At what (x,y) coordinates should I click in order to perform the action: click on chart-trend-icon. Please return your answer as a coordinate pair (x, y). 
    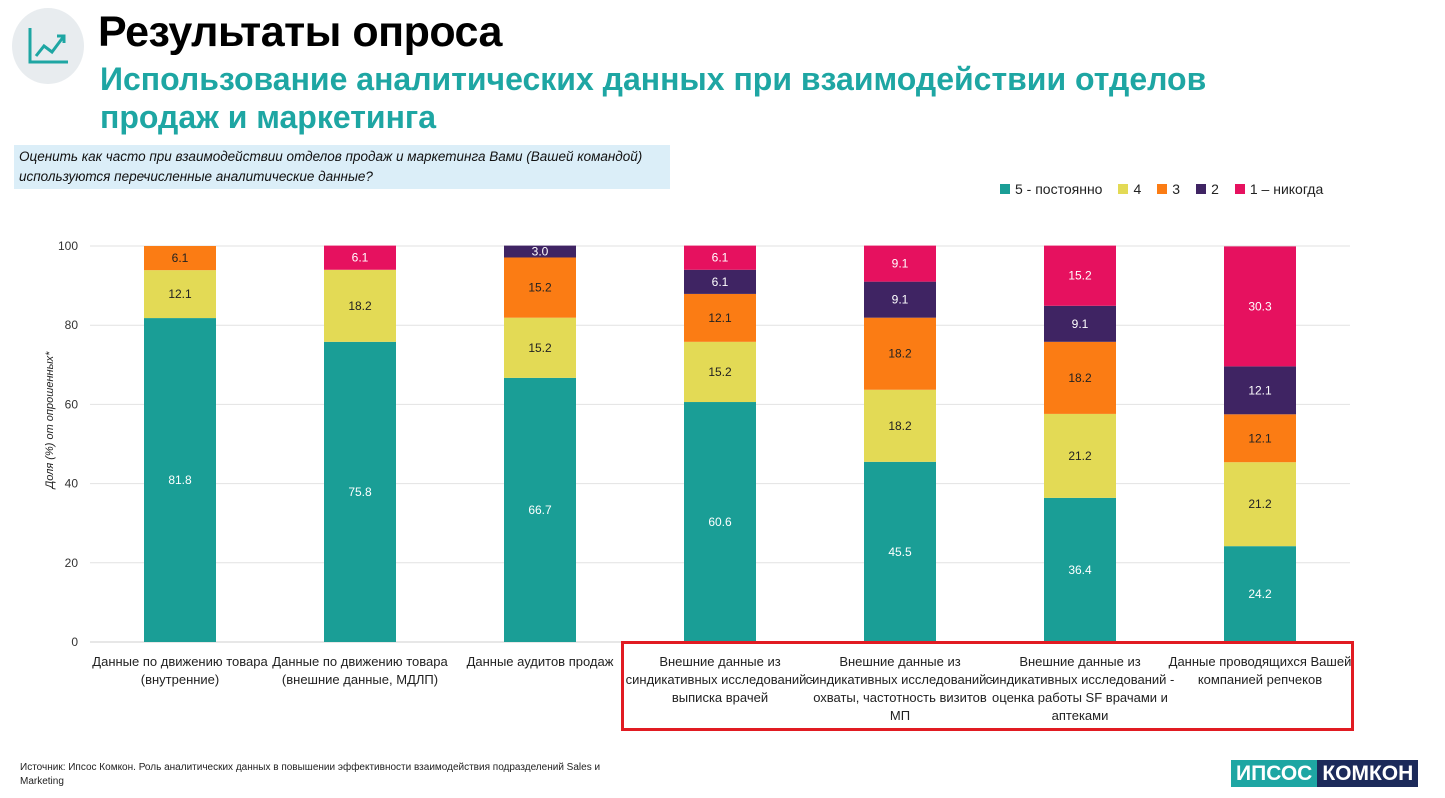
    Looking at the image, I should click on (48, 46).